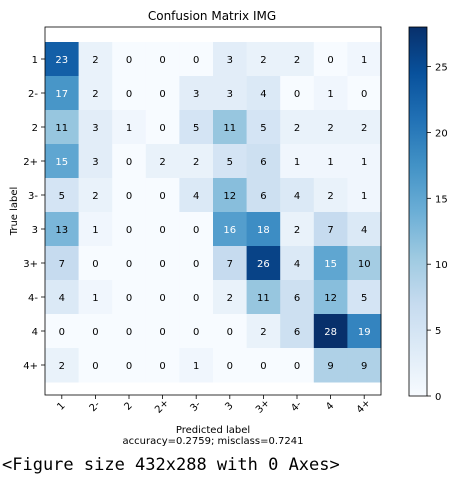 Image resolution: width=472 pixels, height=480 pixels. I want to click on figure-size-output: <Figure size 432x288 with 0 Axes>, so click(171, 465).